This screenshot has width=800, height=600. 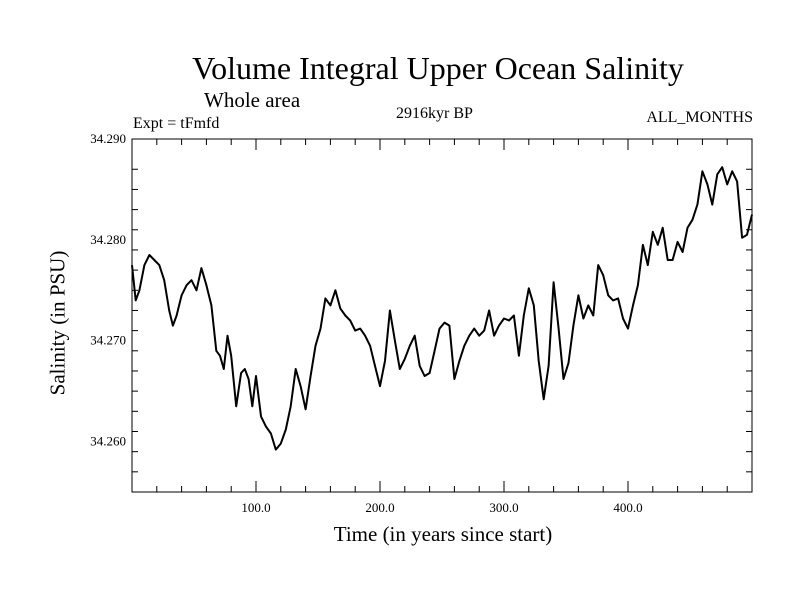 I want to click on chart-subtitle: Whole area, so click(x=252, y=100).